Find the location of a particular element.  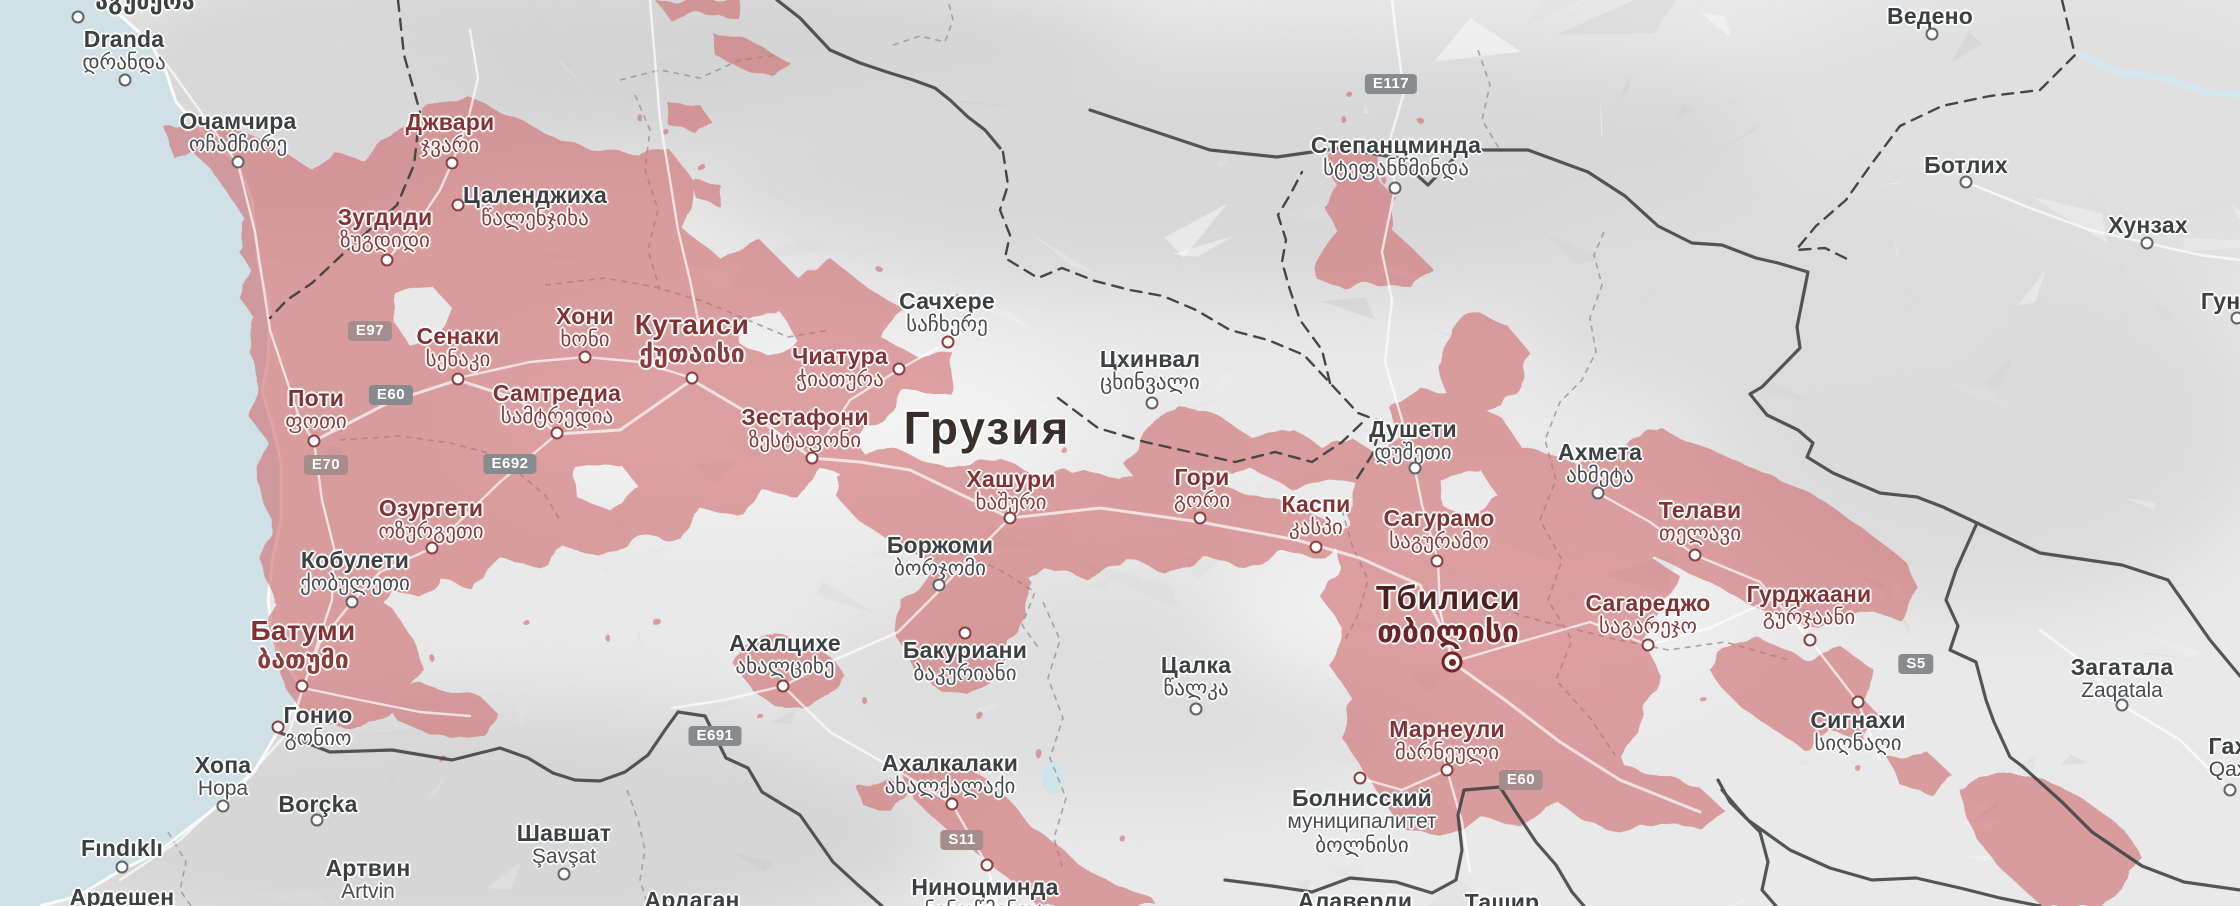

city-label: Ардаган is located at coordinates (691, 897).